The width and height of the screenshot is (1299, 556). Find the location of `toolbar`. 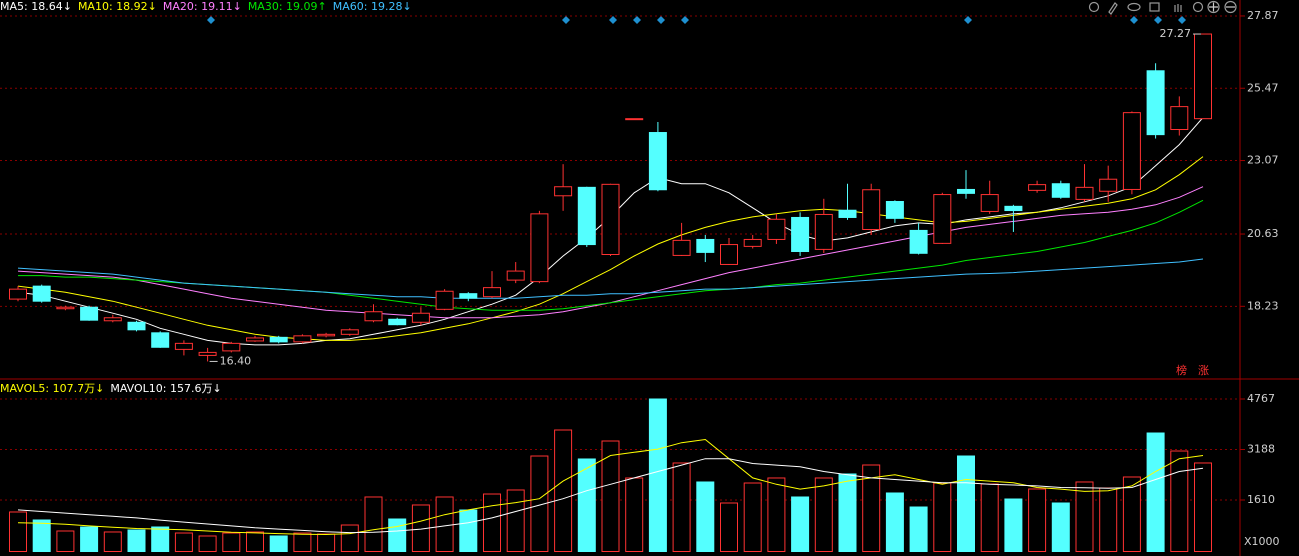

toolbar is located at coordinates (1162, 7).